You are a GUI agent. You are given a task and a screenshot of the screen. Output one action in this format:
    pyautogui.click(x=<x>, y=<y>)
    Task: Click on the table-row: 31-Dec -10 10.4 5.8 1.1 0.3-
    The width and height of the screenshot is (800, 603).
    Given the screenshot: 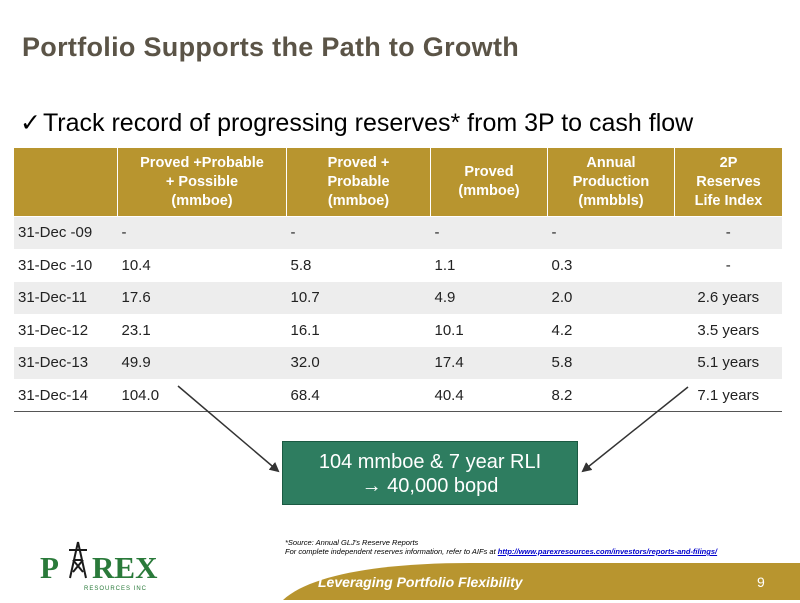 What is the action you would take?
    pyautogui.click(x=398, y=265)
    